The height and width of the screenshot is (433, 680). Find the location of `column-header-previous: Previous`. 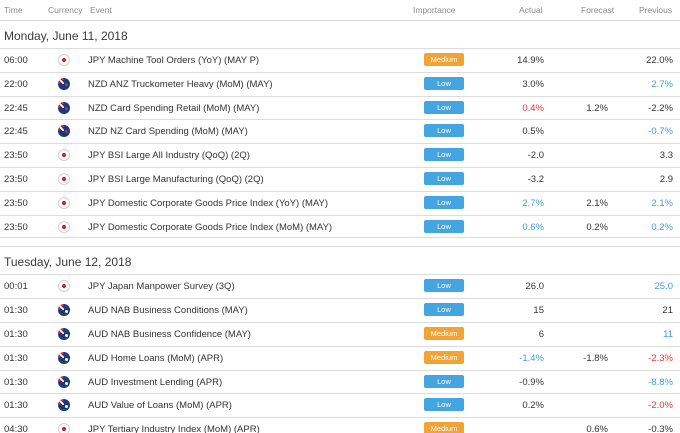

column-header-previous: Previous is located at coordinates (656, 10).